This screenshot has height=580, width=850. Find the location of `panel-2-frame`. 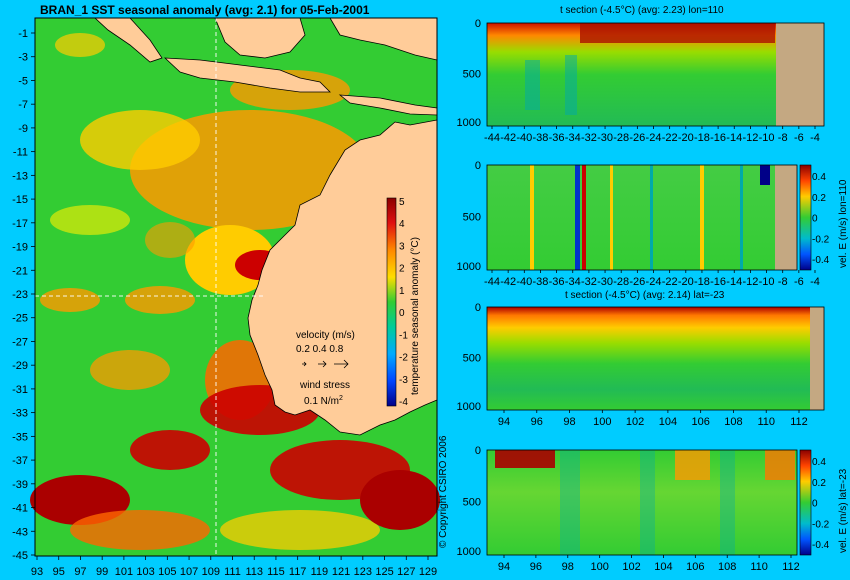

panel-2-frame is located at coordinates (642, 217).